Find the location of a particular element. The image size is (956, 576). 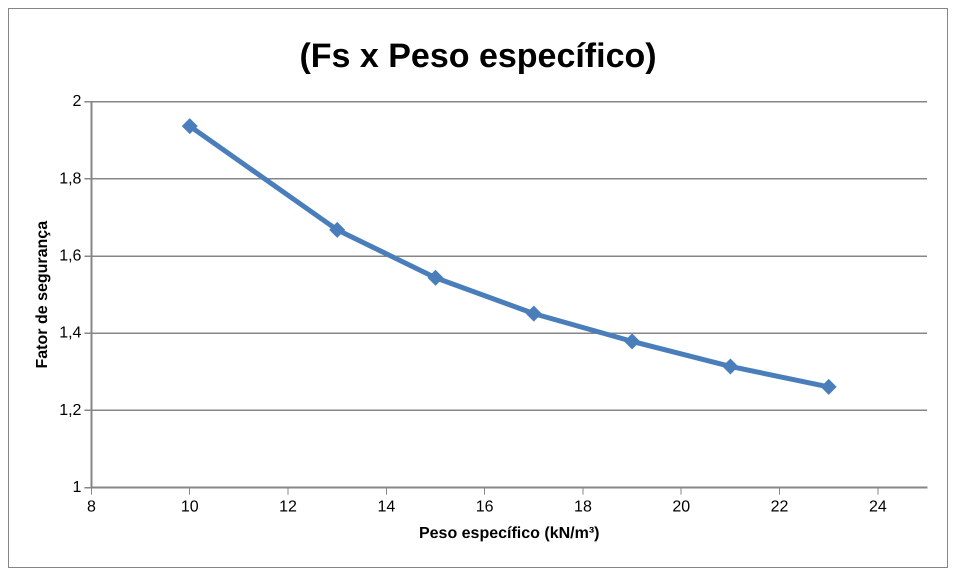

x-tick-label: 14 is located at coordinates (386, 507).